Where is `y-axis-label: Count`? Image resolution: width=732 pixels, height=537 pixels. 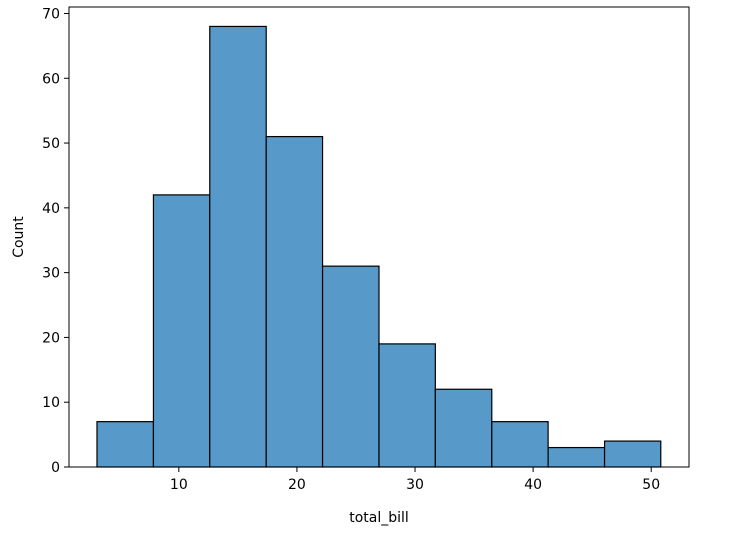
y-axis-label: Count is located at coordinates (19, 237).